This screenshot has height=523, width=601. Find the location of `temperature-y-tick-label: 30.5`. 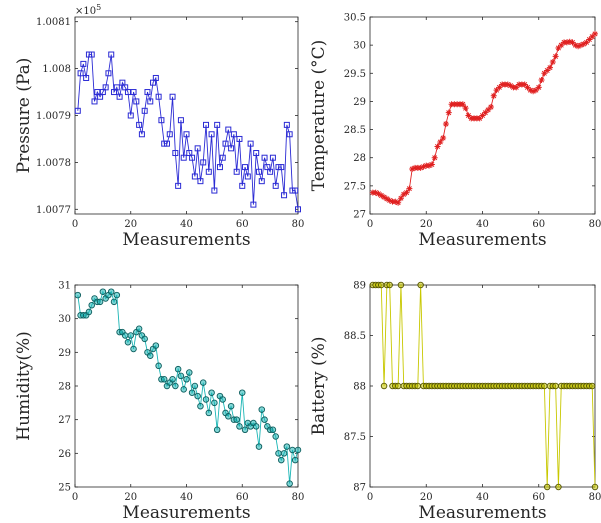

temperature-y-tick-label: 30.5 is located at coordinates (355, 18).